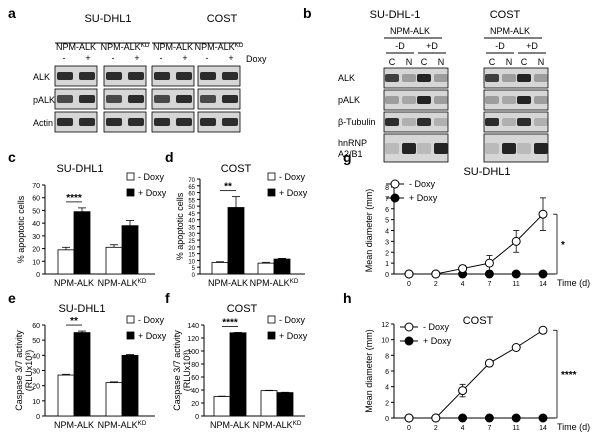 This screenshot has width=600, height=443. What do you see at coordinates (543, 284) in the screenshot?
I see `chart-xtick-label: 14` at bounding box center [543, 284].